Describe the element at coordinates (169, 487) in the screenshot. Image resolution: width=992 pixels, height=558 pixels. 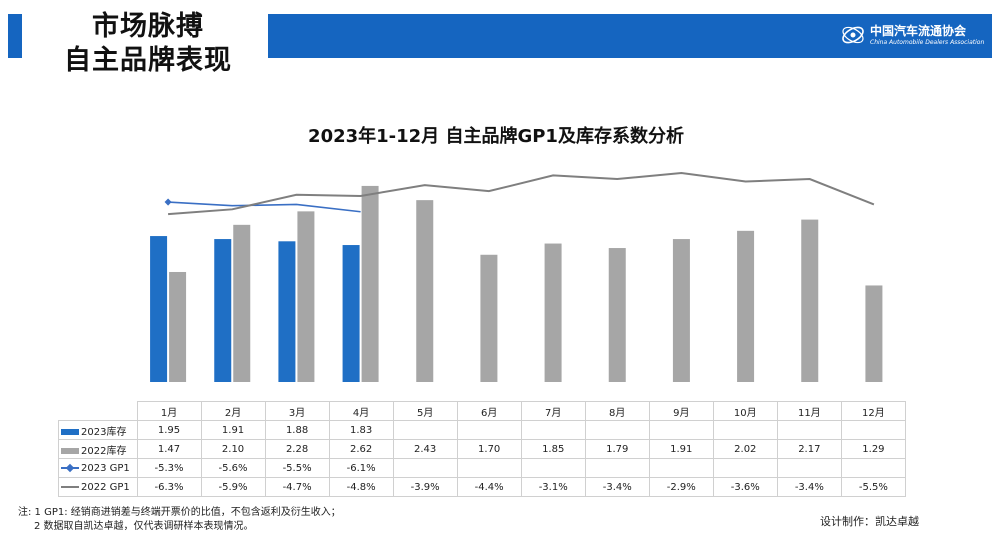
I see `data-label-4-1: -6.3%` at that location.